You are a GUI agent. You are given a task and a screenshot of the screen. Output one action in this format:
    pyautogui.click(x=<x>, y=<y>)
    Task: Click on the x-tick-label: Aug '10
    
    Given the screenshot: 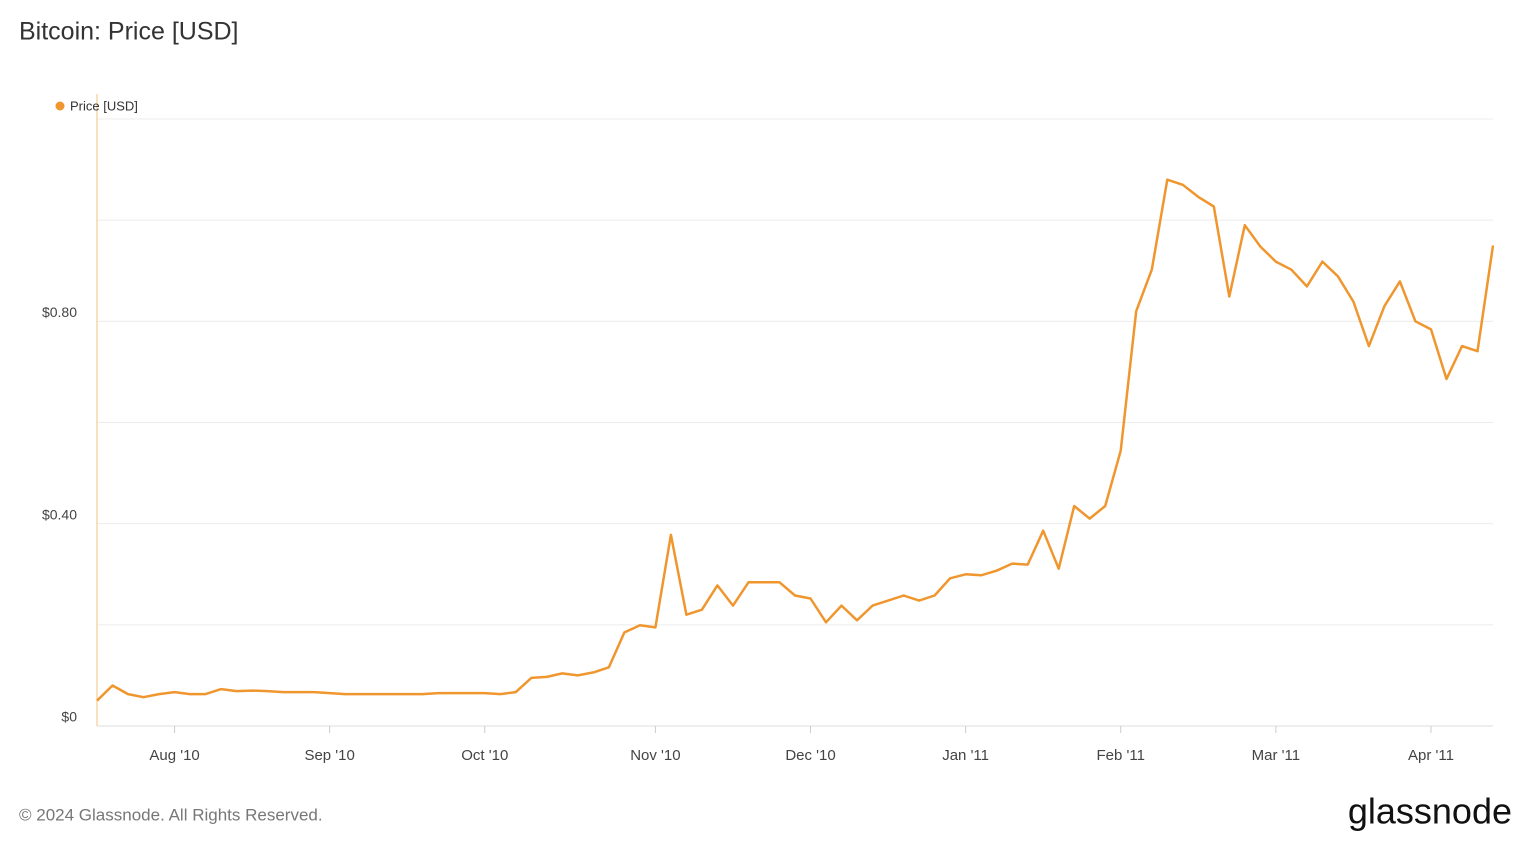 What is the action you would take?
    pyautogui.click(x=174, y=755)
    